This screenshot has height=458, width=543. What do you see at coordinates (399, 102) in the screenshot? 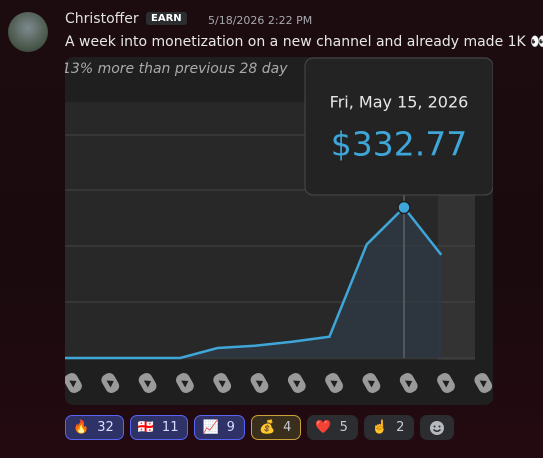
I see `tooltip-date: Fri, May 15, 2026` at bounding box center [399, 102].